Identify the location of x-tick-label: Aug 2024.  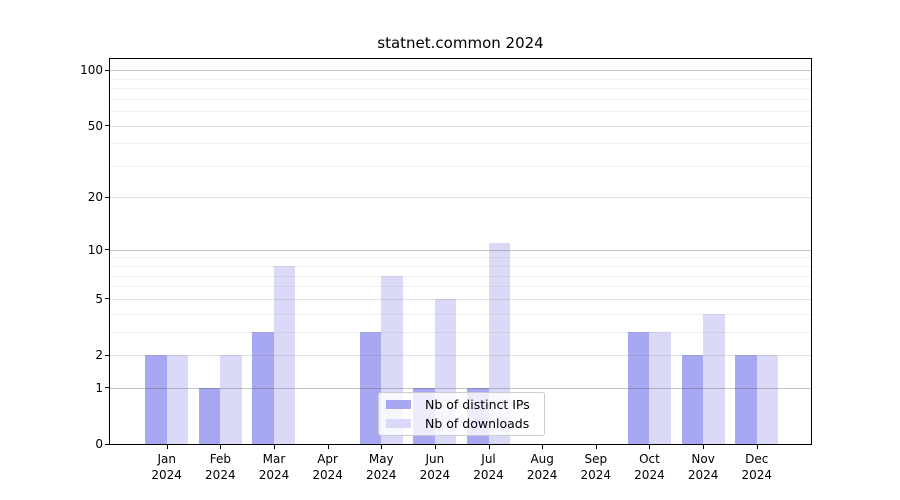
(542, 467).